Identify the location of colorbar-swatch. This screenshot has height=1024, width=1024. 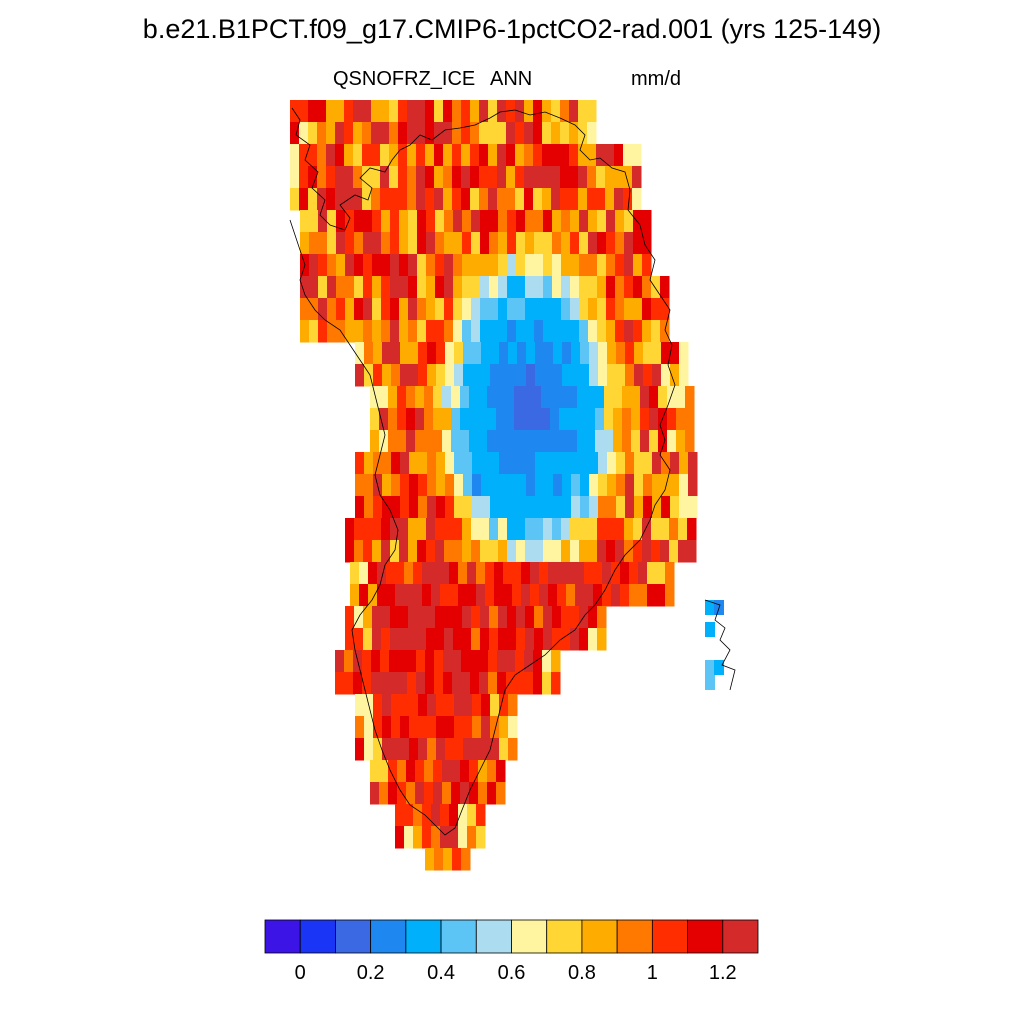
(564, 936).